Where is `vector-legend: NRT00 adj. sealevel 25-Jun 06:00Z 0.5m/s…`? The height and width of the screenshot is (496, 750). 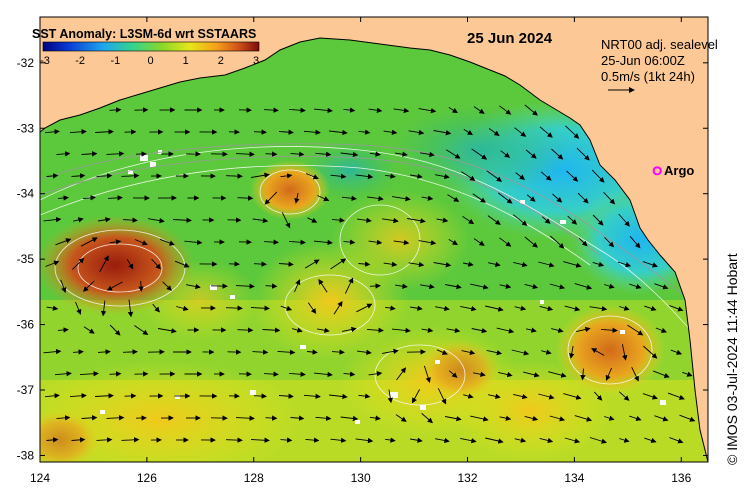
vector-legend: NRT00 adj. sealevel 25-Jun 06:00Z 0.5m/s… is located at coordinates (659, 65).